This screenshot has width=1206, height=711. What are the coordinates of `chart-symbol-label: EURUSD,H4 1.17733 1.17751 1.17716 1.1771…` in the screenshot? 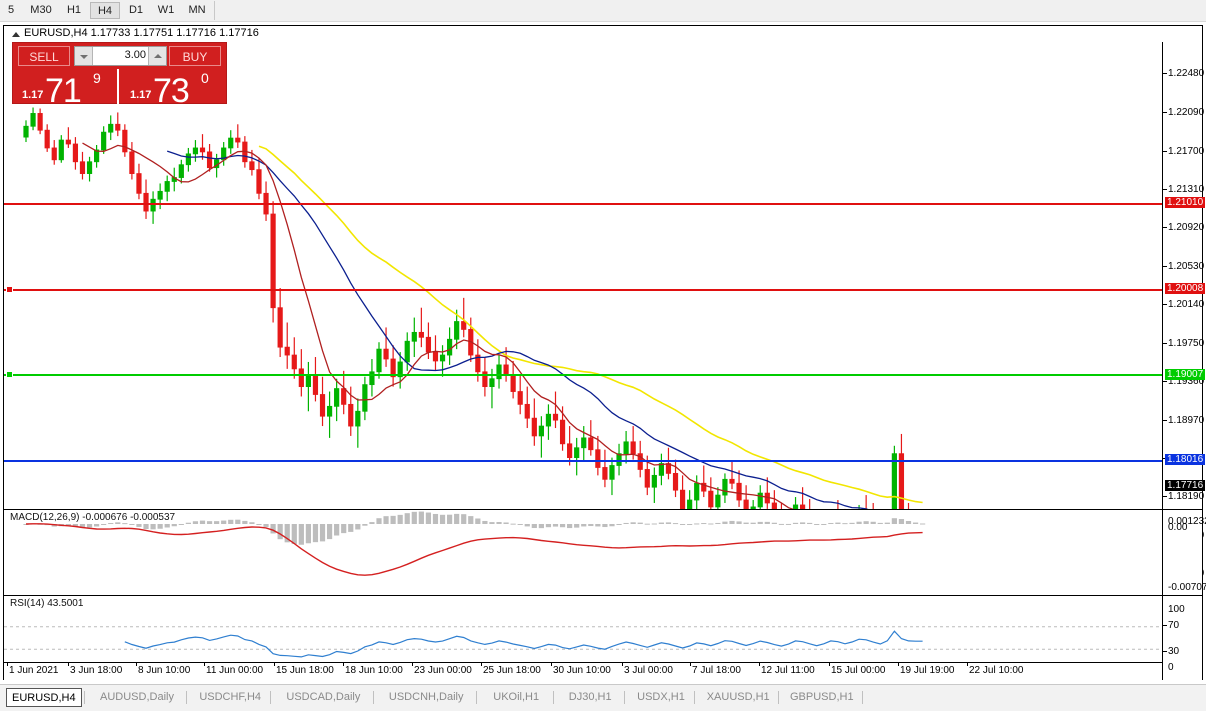 It's located at (141, 33).